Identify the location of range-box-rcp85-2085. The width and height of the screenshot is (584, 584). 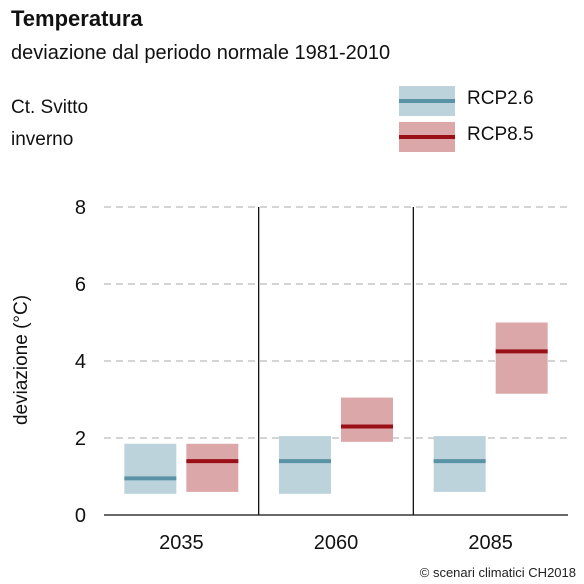
(521, 358).